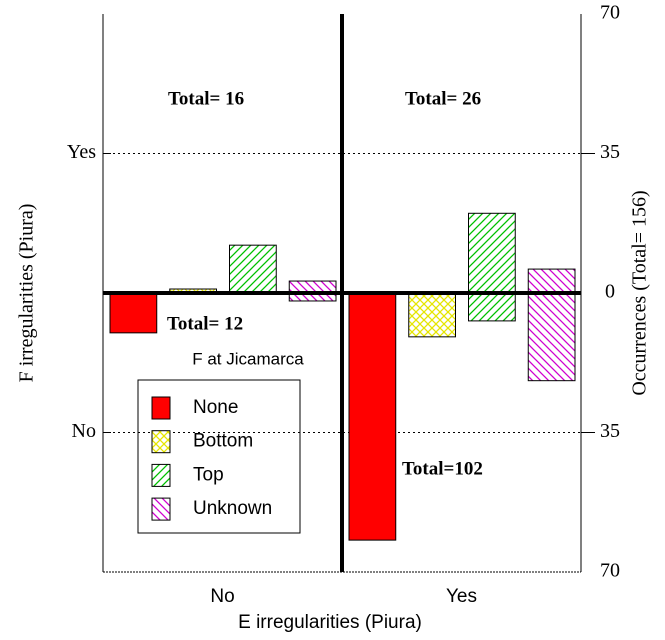 This screenshot has width=665, height=640. I want to click on x-axis-label: E irregularities (Piura), so click(330, 622).